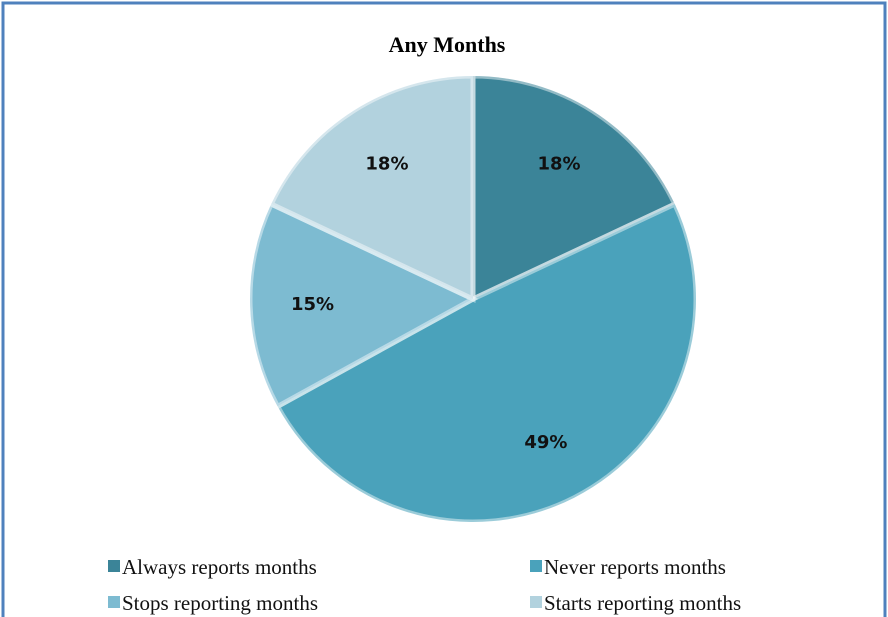 Image resolution: width=888 pixels, height=617 pixels. What do you see at coordinates (220, 603) in the screenshot?
I see `legend-label: Stops reporting months` at bounding box center [220, 603].